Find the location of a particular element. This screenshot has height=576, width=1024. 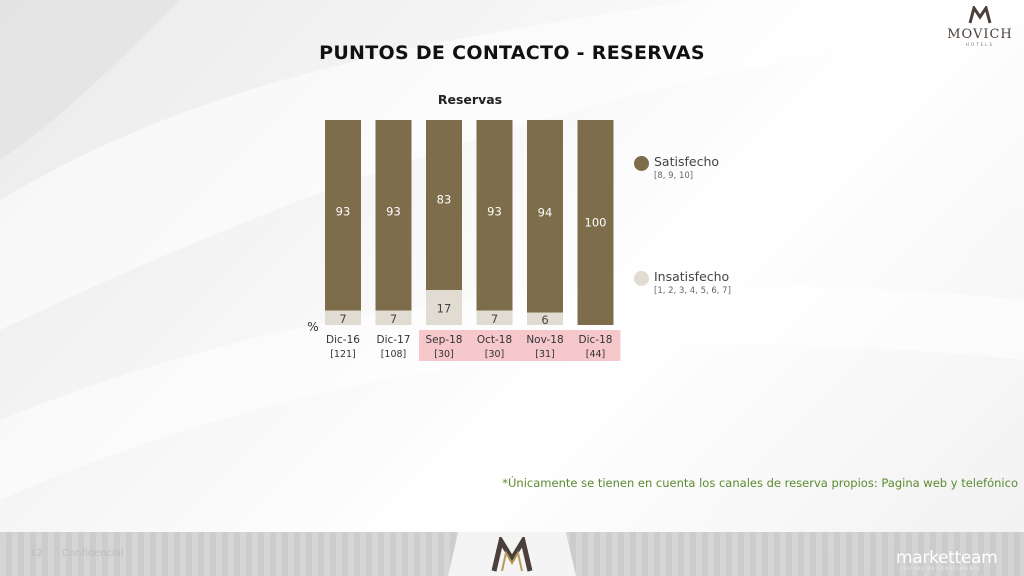

base-size-label: [108] is located at coordinates (394, 354).